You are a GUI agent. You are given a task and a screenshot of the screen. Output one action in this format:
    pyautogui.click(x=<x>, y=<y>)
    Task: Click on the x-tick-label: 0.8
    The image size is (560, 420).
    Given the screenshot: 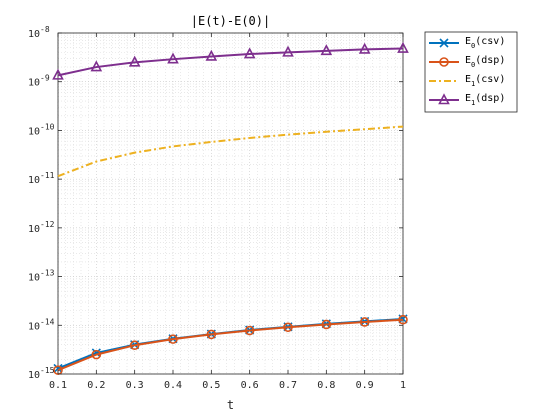 What is the action you would take?
    pyautogui.click(x=326, y=385)
    